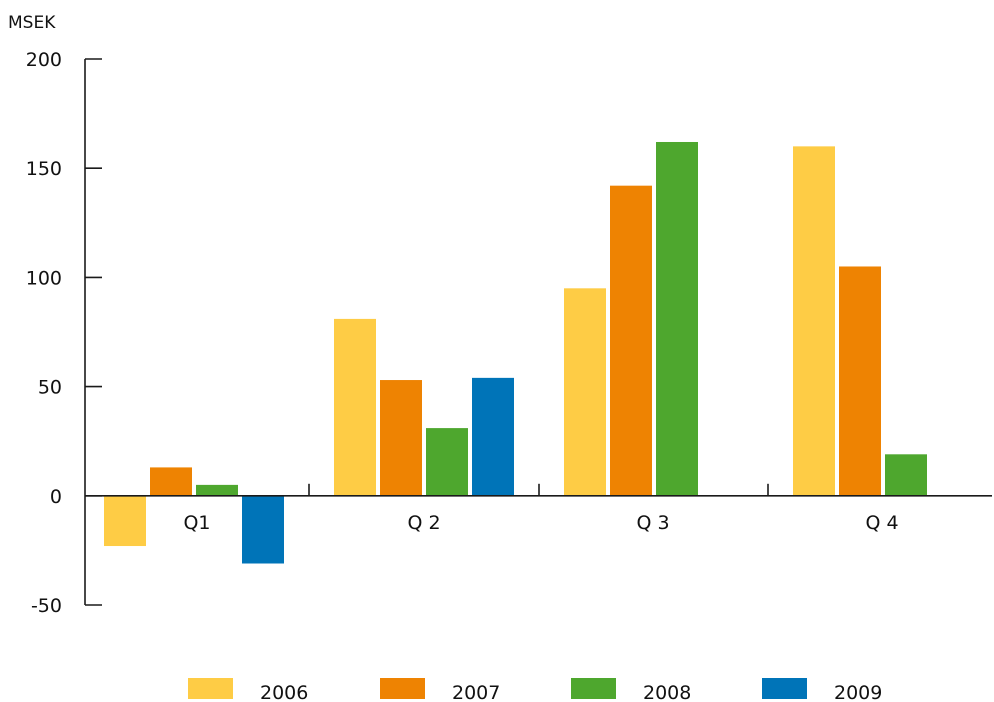 This screenshot has height=702, width=994. Describe the element at coordinates (44, 278) in the screenshot. I see `y-tick-label: 100` at that location.